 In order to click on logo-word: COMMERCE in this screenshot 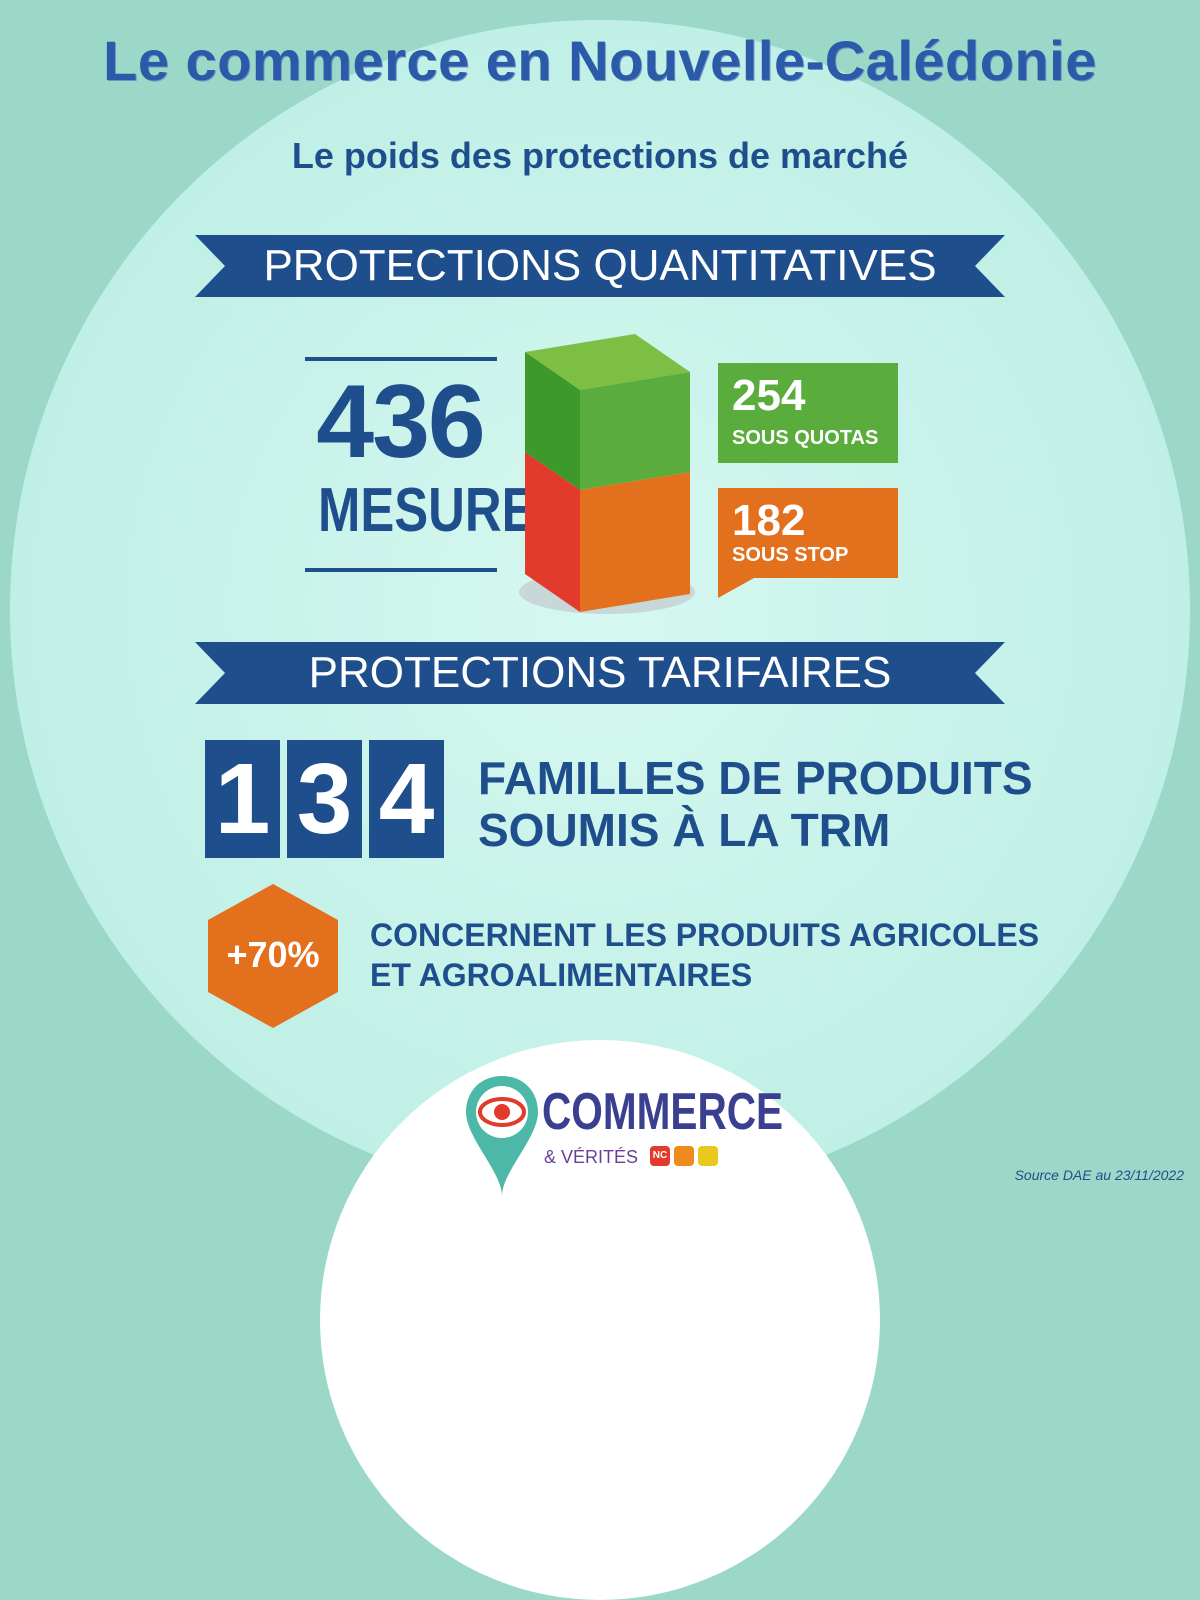, I will do `click(663, 1112)`.